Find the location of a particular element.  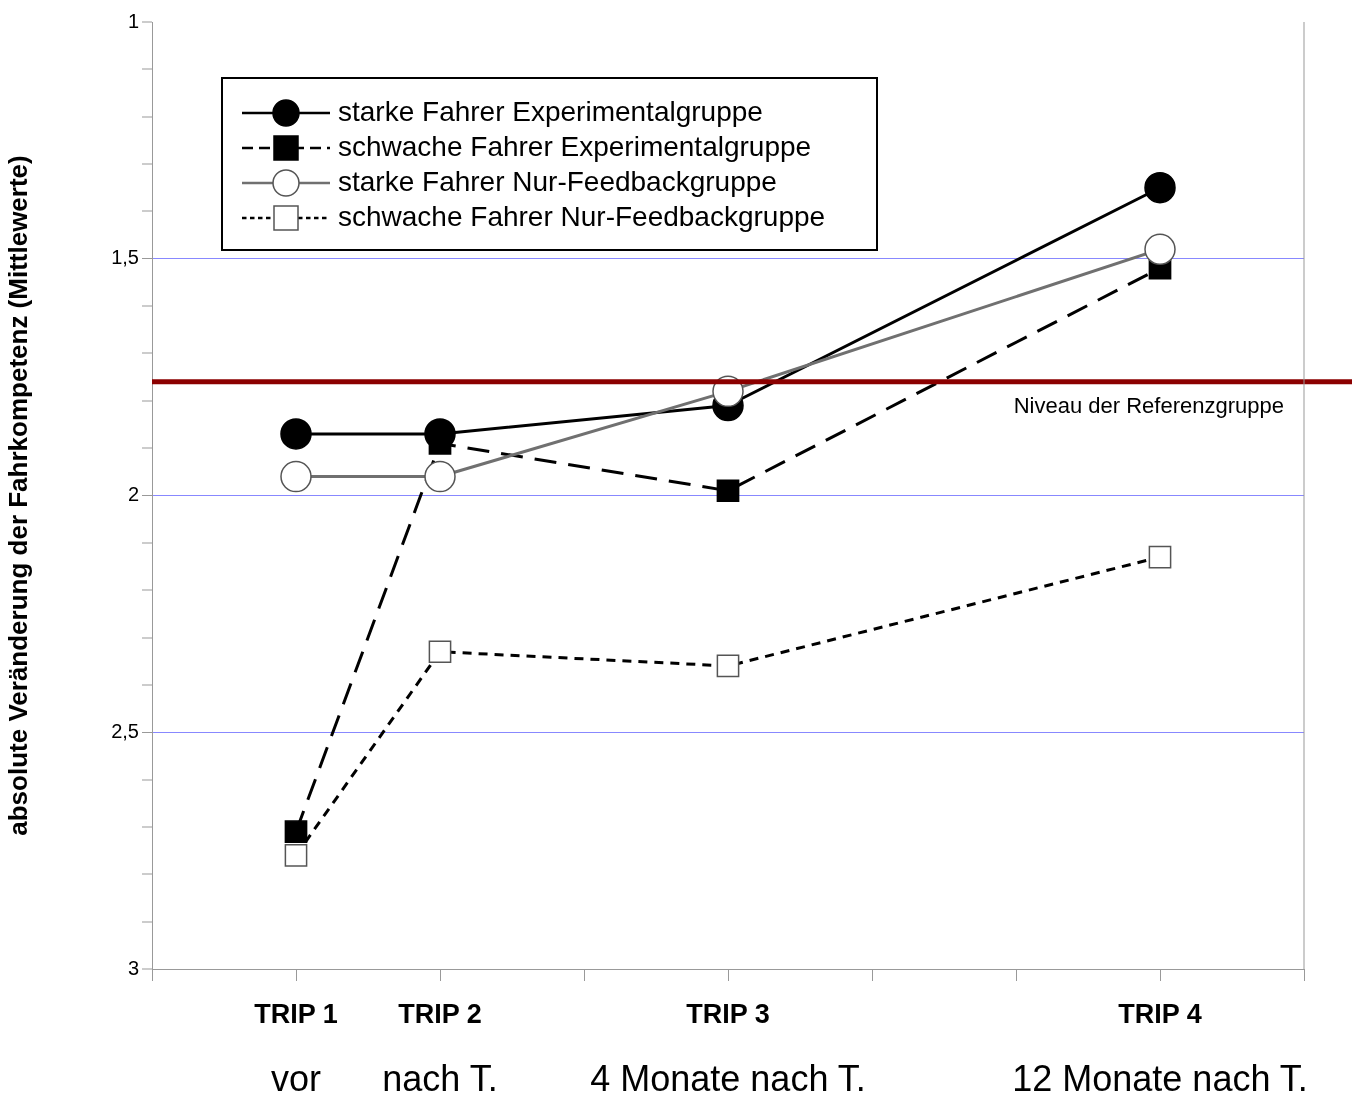

legend-label: schwache Fahrer Nur-Feedbackgruppe is located at coordinates (582, 216).